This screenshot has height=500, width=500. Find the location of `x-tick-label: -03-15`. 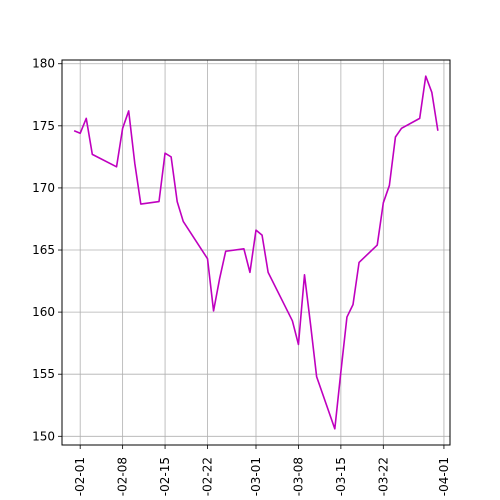

x-tick-label: -03-15 is located at coordinates (341, 476).